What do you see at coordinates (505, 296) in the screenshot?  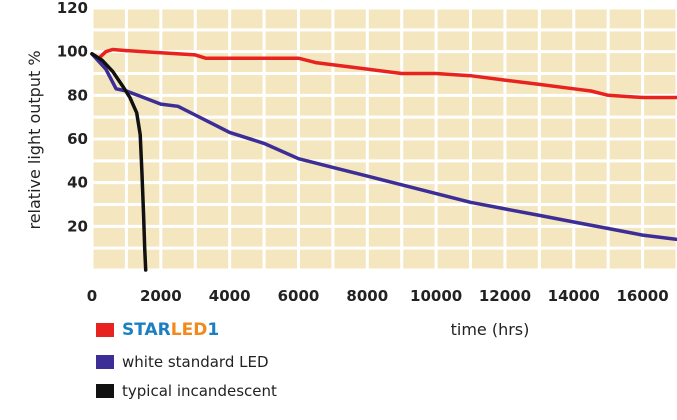 I see `x-tick-label: 12000` at bounding box center [505, 296].